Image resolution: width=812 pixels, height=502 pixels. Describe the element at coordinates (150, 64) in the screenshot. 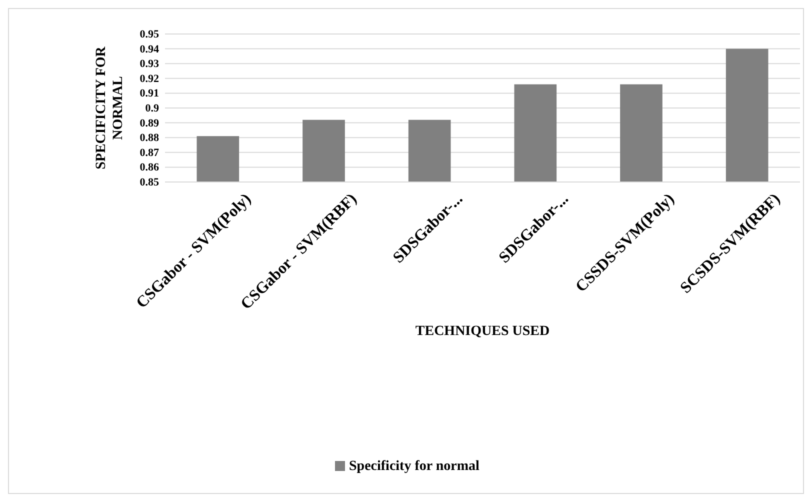

I see `y-tick-label: 0.93` at that location.